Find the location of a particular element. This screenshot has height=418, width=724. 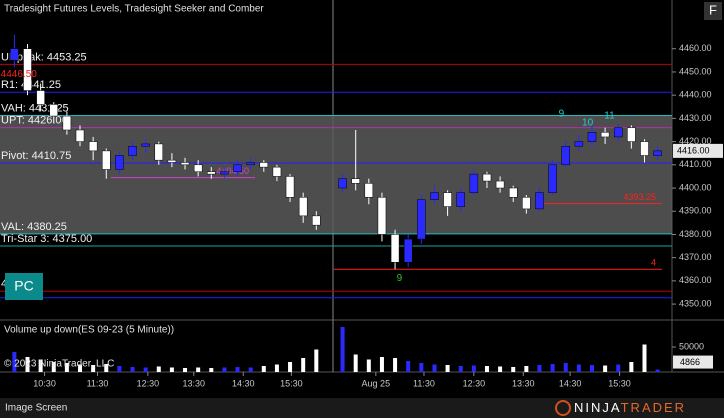

y-tick-label: 4430.00 is located at coordinates (695, 118).